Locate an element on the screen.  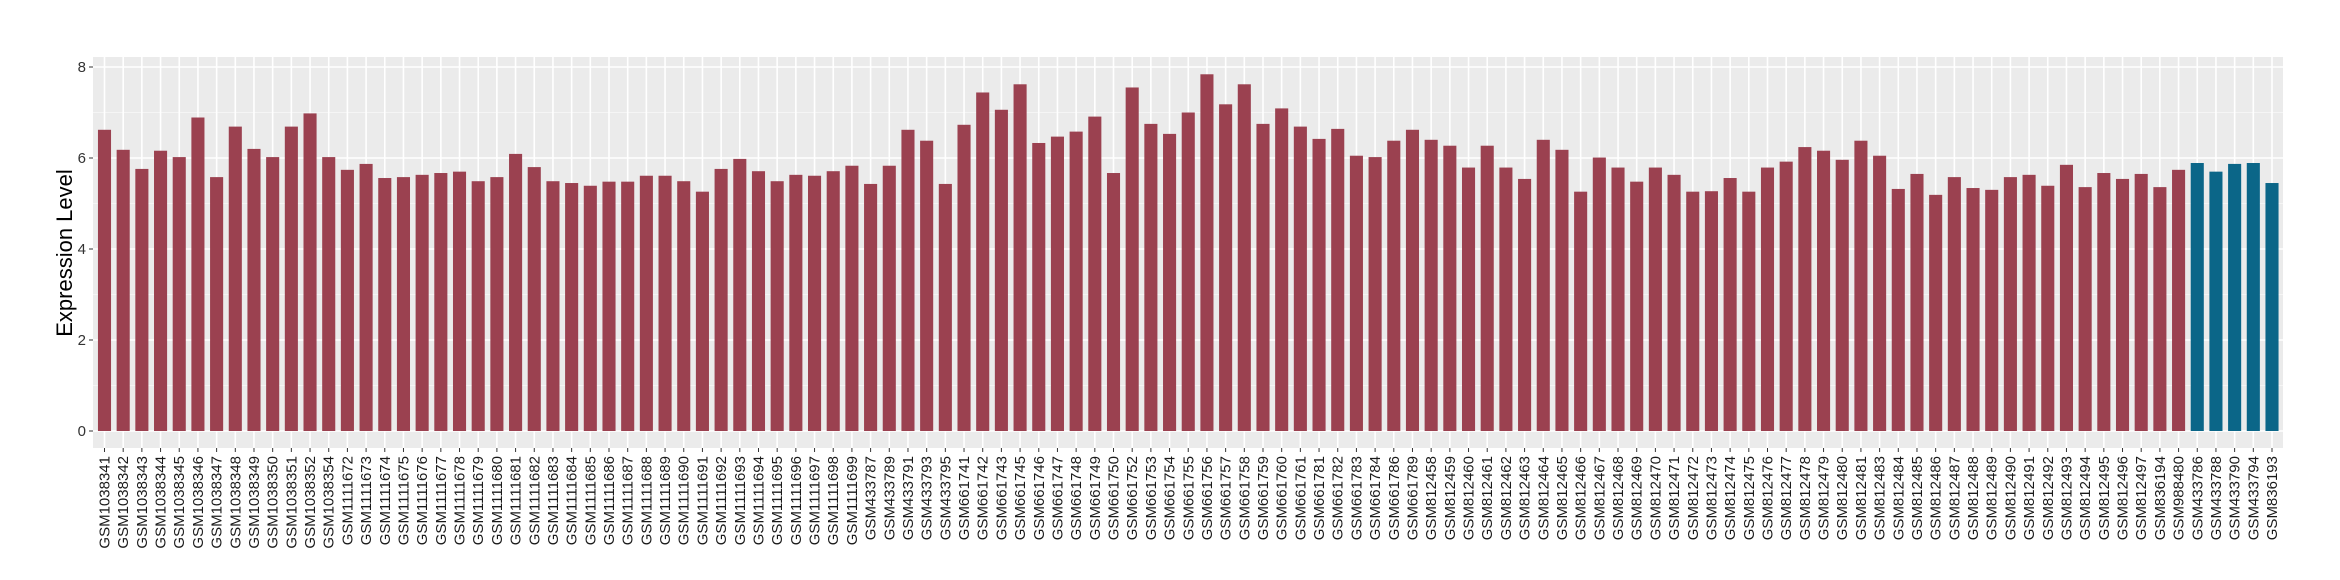
x-tick-label: GSM1038352 is located at coordinates (310, 502).